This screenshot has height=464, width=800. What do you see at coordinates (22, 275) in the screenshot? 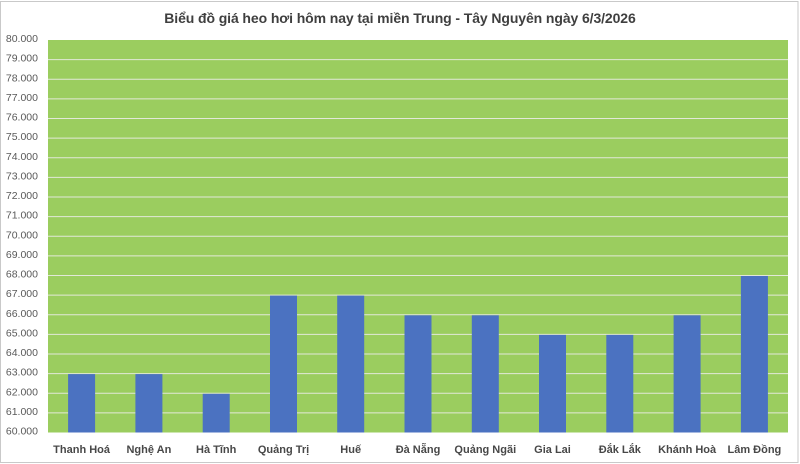
I see `svg-text: 68.000` at bounding box center [22, 275].